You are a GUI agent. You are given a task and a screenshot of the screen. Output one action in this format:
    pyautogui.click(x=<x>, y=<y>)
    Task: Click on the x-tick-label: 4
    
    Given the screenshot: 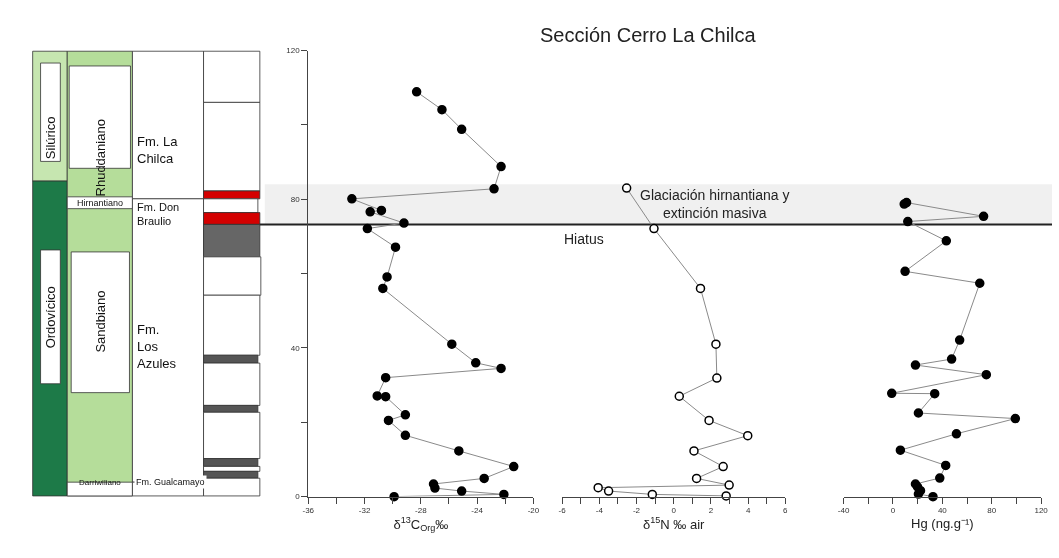 What is the action you would take?
    pyautogui.click(x=748, y=511)
    